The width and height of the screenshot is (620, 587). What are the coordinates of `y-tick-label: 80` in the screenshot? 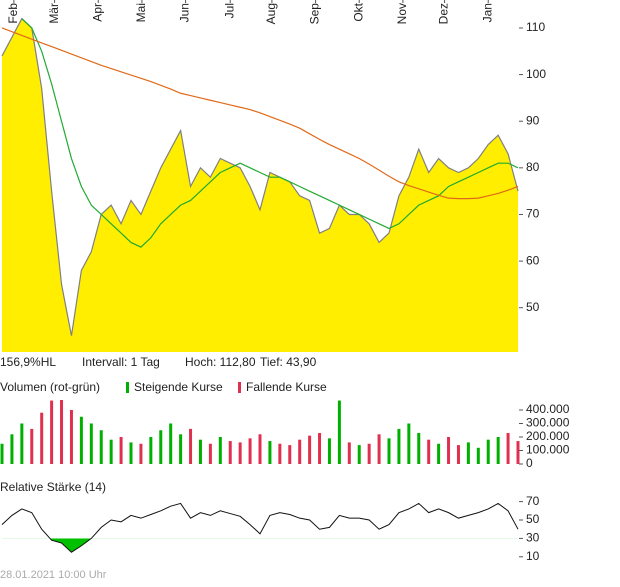 It's located at (533, 167).